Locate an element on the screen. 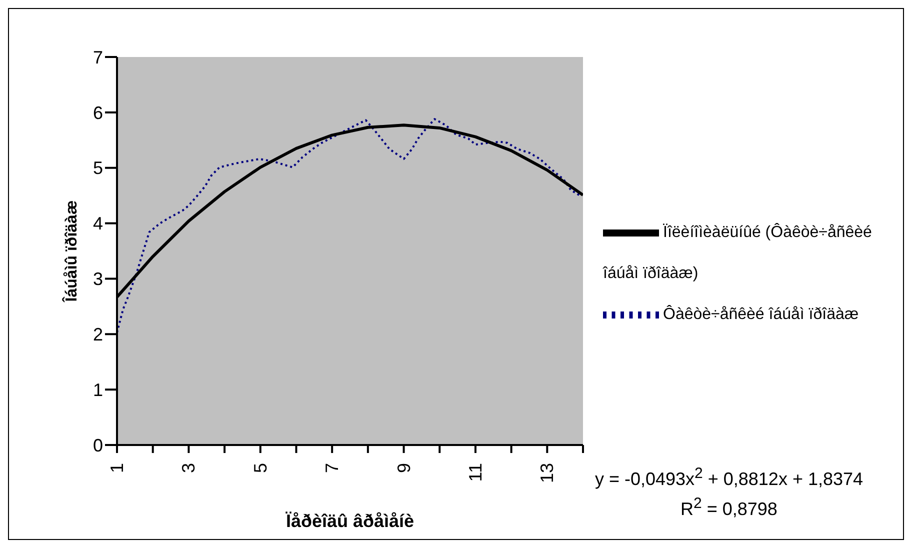  y-tick-label: 1 is located at coordinates (97, 390).